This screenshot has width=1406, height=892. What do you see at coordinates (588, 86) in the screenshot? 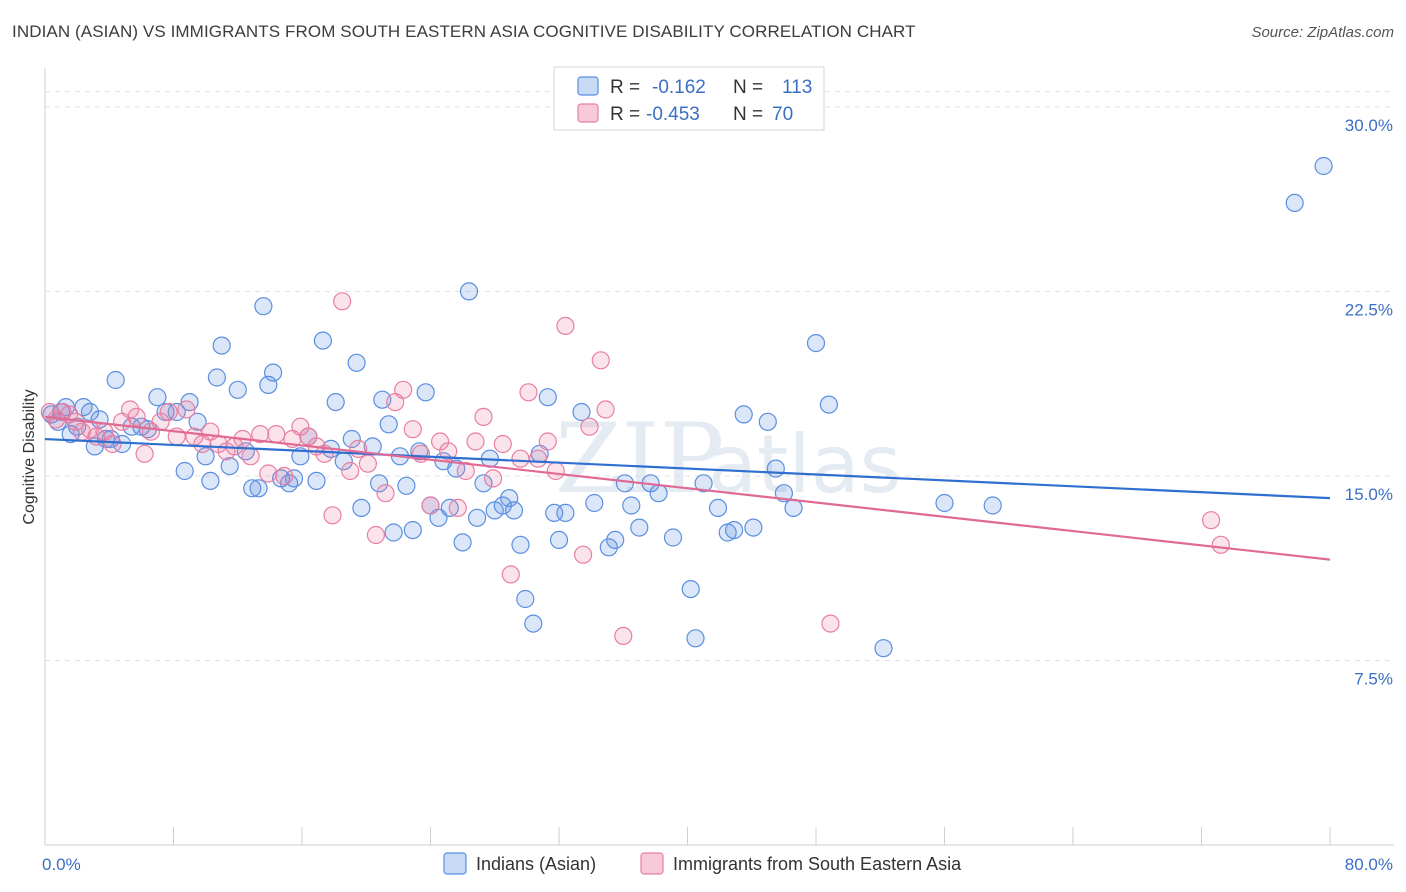
I see `legend-swatch-blue` at bounding box center [588, 86].